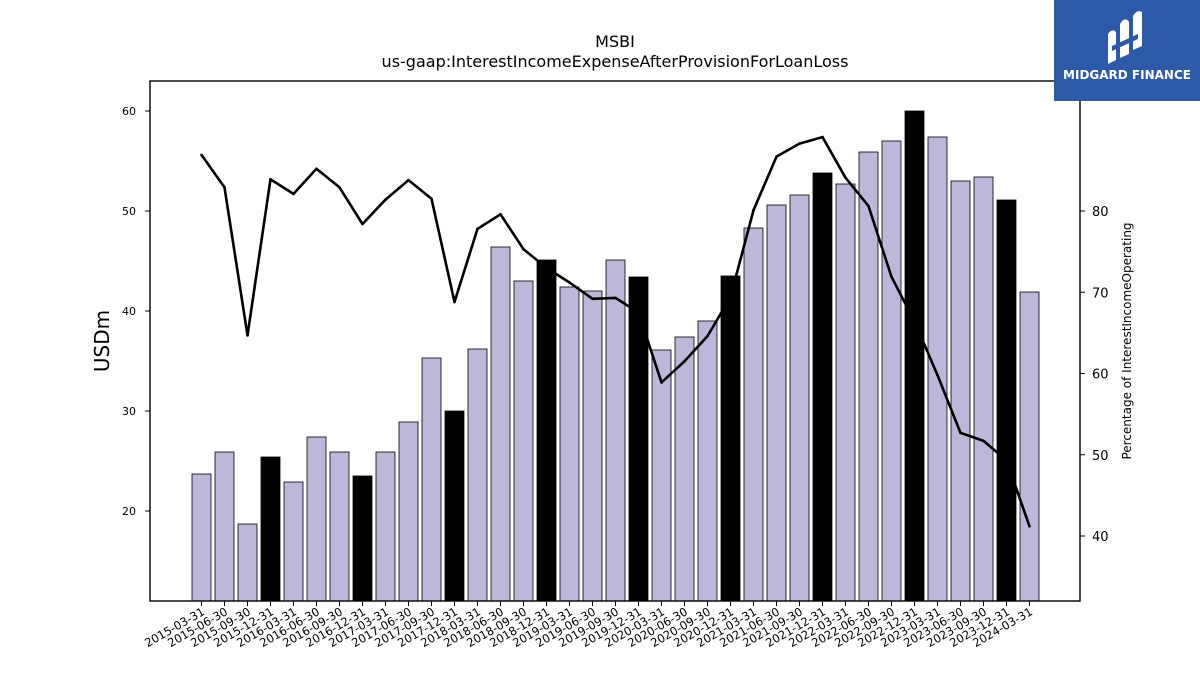 The image size is (1200, 675). Describe the element at coordinates (1127, 75) in the screenshot. I see `logo-text: MIDGARD FINANCE` at that location.